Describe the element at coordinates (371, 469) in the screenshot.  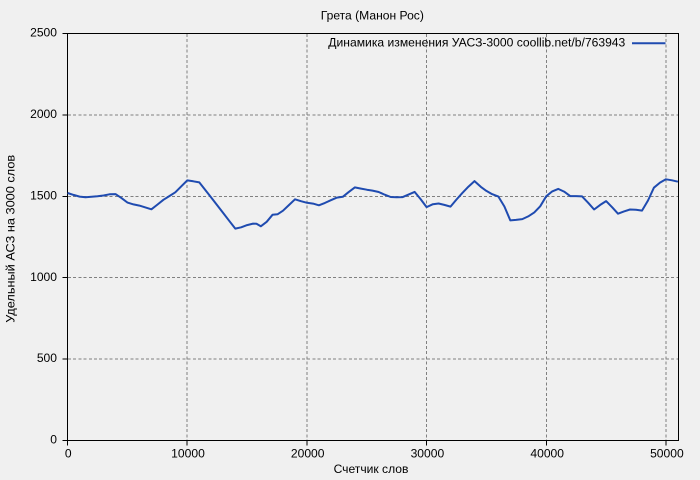
I see `svg-text: Счетчик слов` at that location.